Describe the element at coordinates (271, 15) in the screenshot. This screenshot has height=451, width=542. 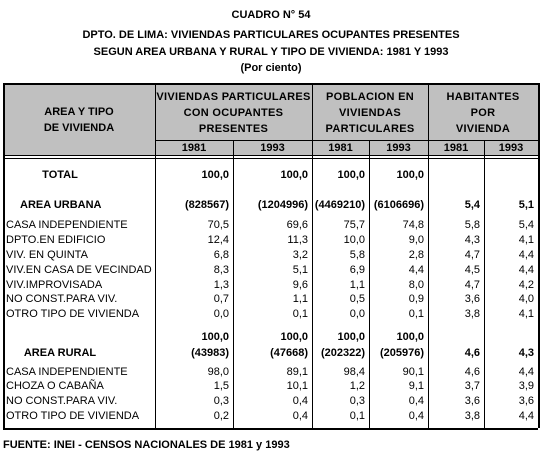
I see `title: CUADRO N° 54` at that location.